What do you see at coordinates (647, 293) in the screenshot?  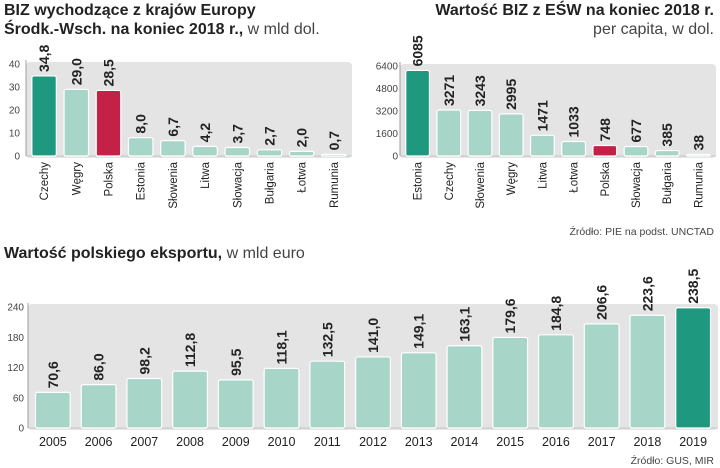 I see `chart3-value-label: 223,6` at bounding box center [647, 293].